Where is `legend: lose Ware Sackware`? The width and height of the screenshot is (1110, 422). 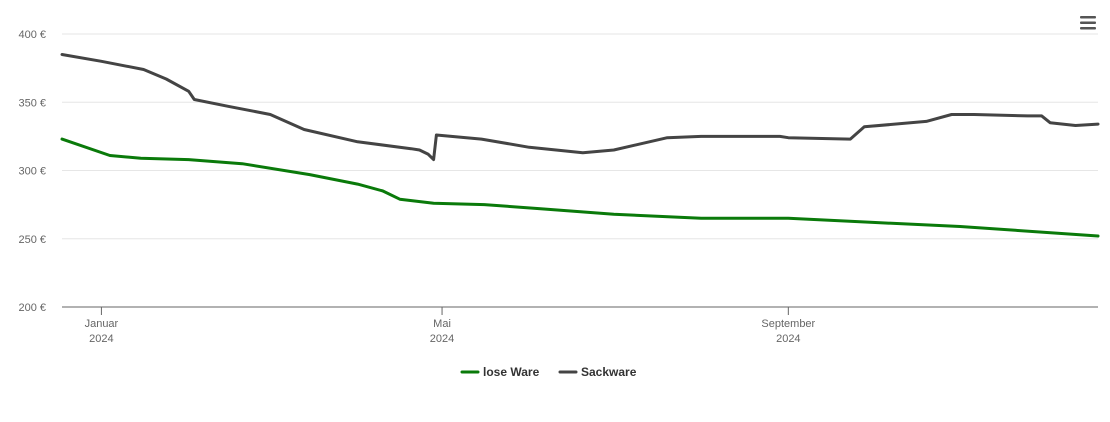
legend: lose Ware Sackware is located at coordinates (548, 372).